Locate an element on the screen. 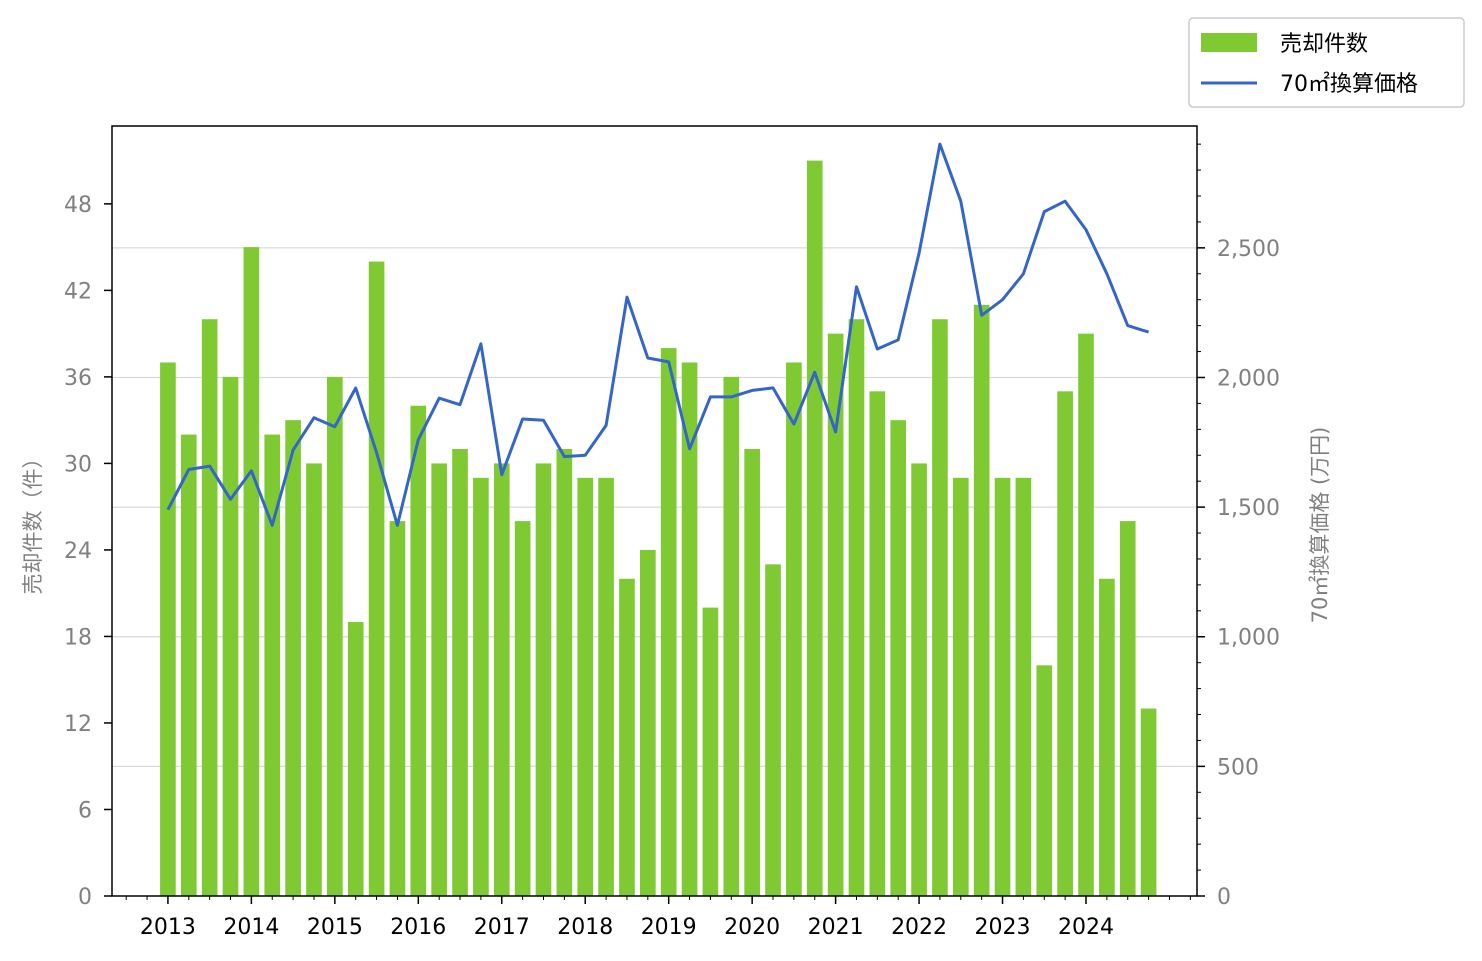  legend-box is located at coordinates (1326, 62).